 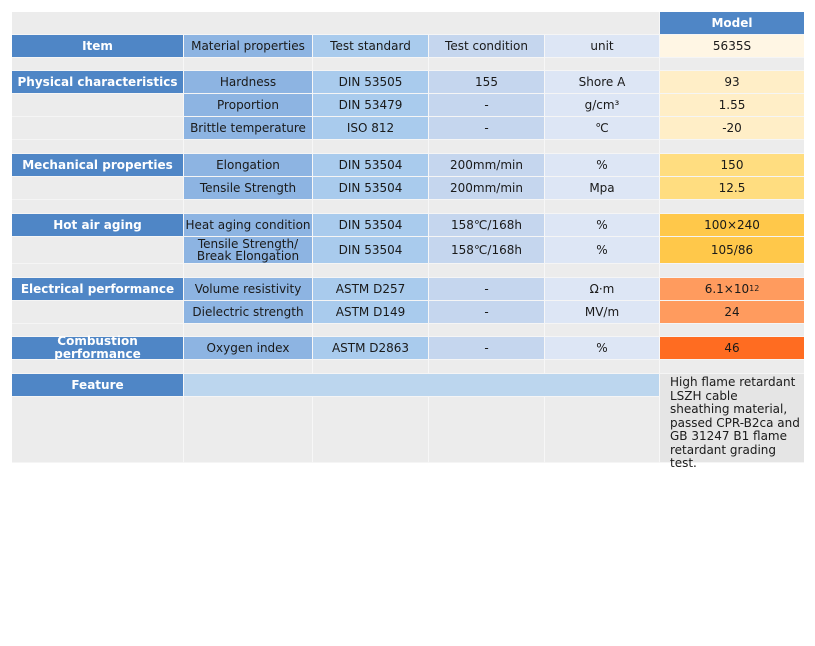 I want to click on table-row: Proportion DIN 53479 - g/cm³ 1.55, so click(x=408, y=105).